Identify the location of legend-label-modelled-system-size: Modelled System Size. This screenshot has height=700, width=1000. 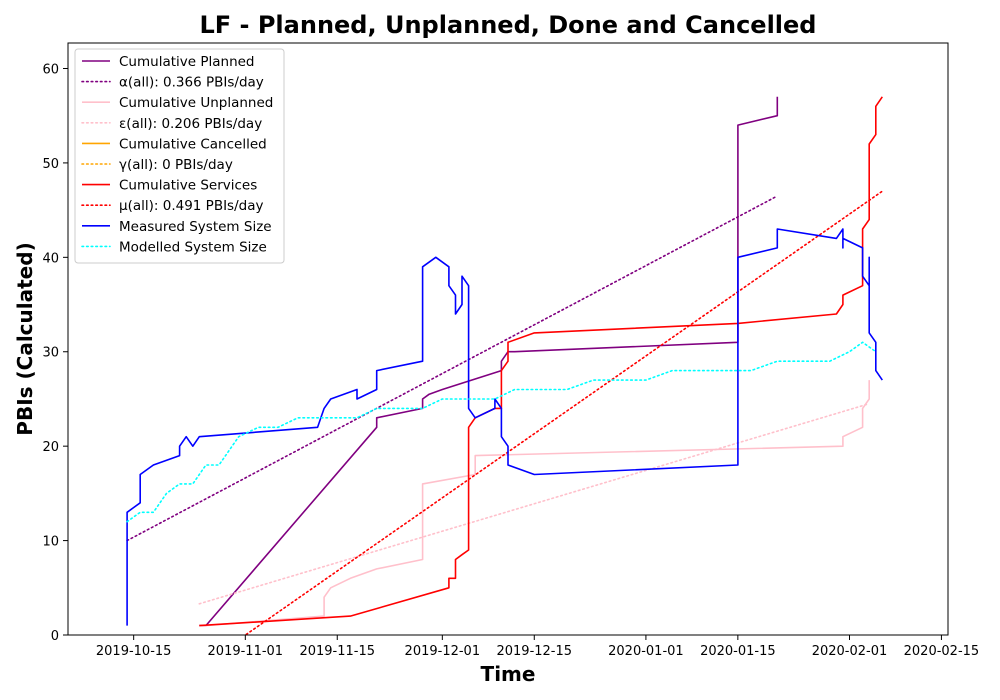
(193, 247).